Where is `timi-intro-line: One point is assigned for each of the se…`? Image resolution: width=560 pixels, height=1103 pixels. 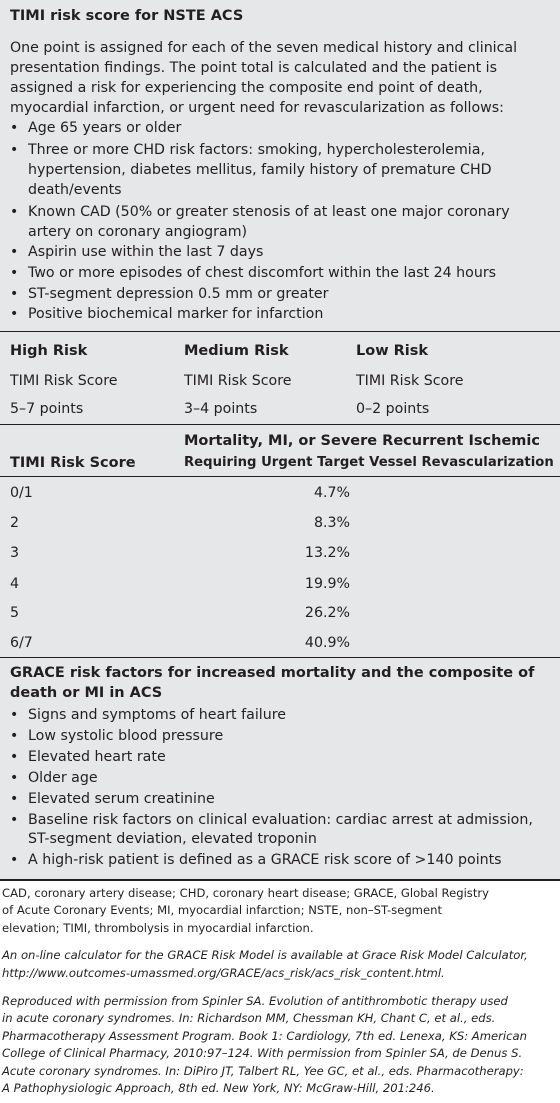
timi-intro-line: One point is assigned for each of the se… is located at coordinates (264, 48).